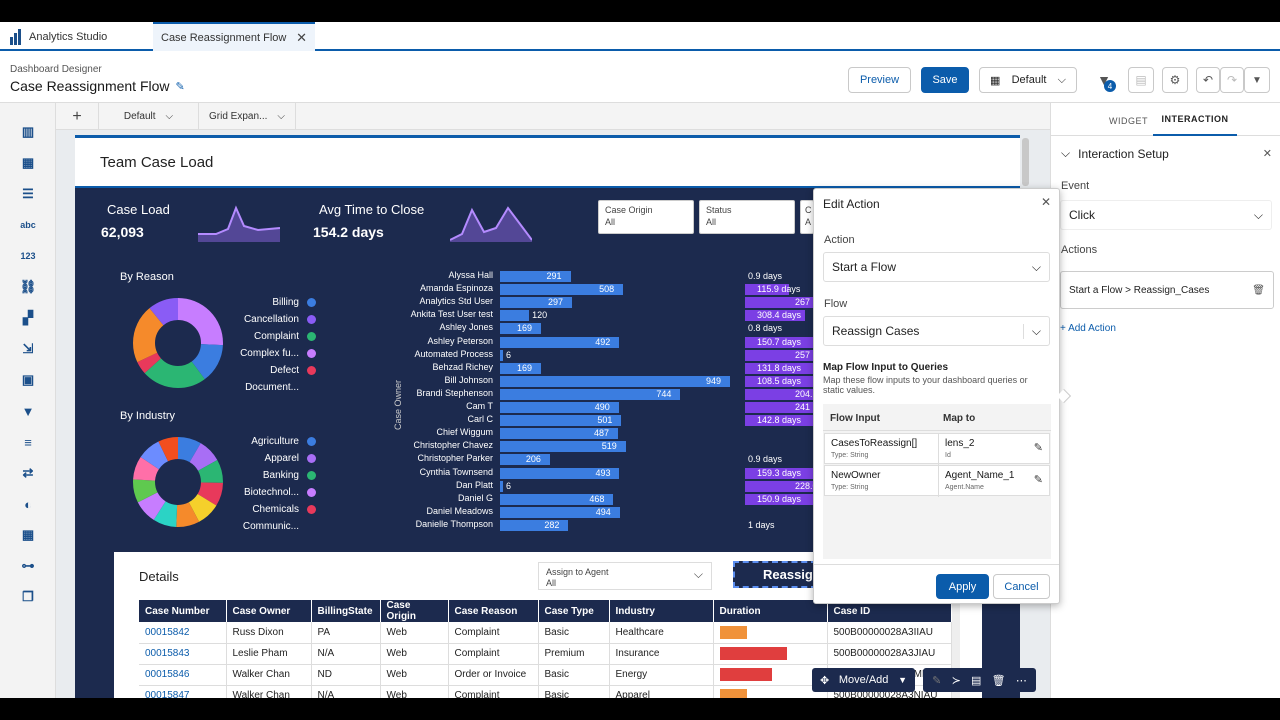  Describe the element at coordinates (945, 80) in the screenshot. I see `save-button: Save` at that location.